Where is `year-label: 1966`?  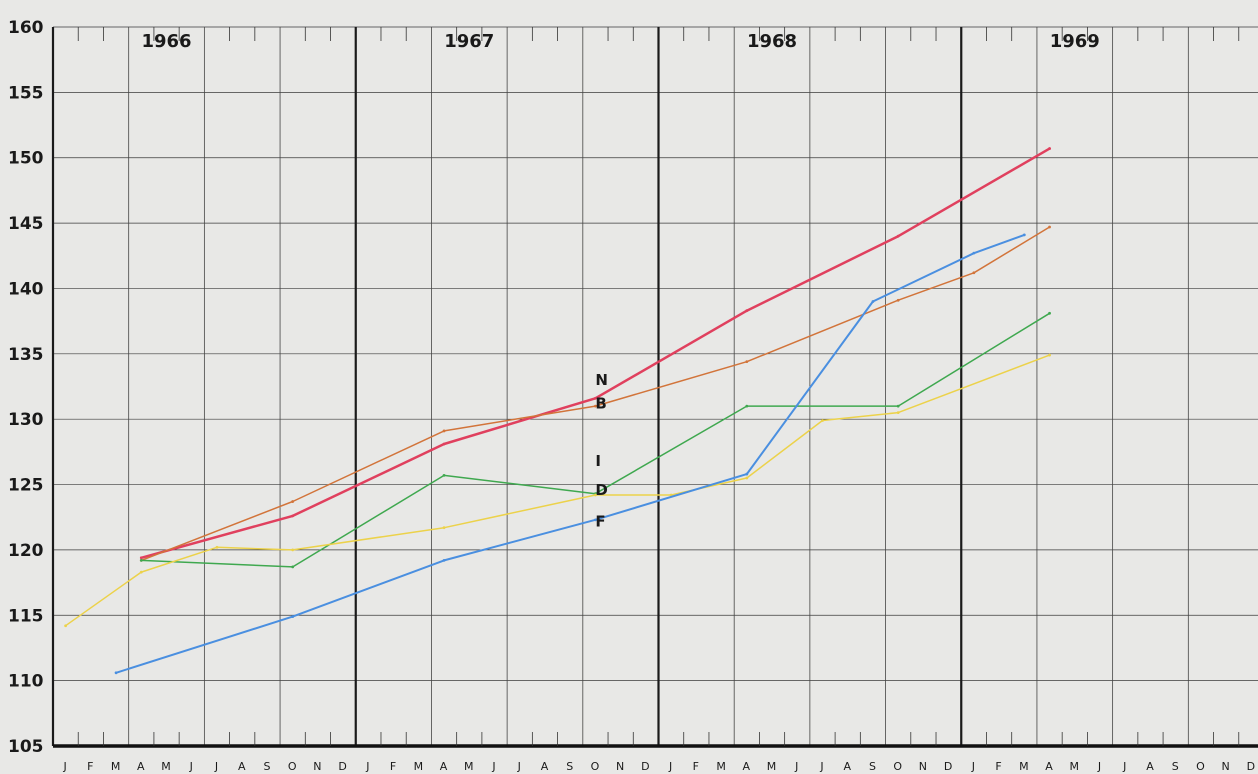 year-label: 1966 is located at coordinates (166, 41).